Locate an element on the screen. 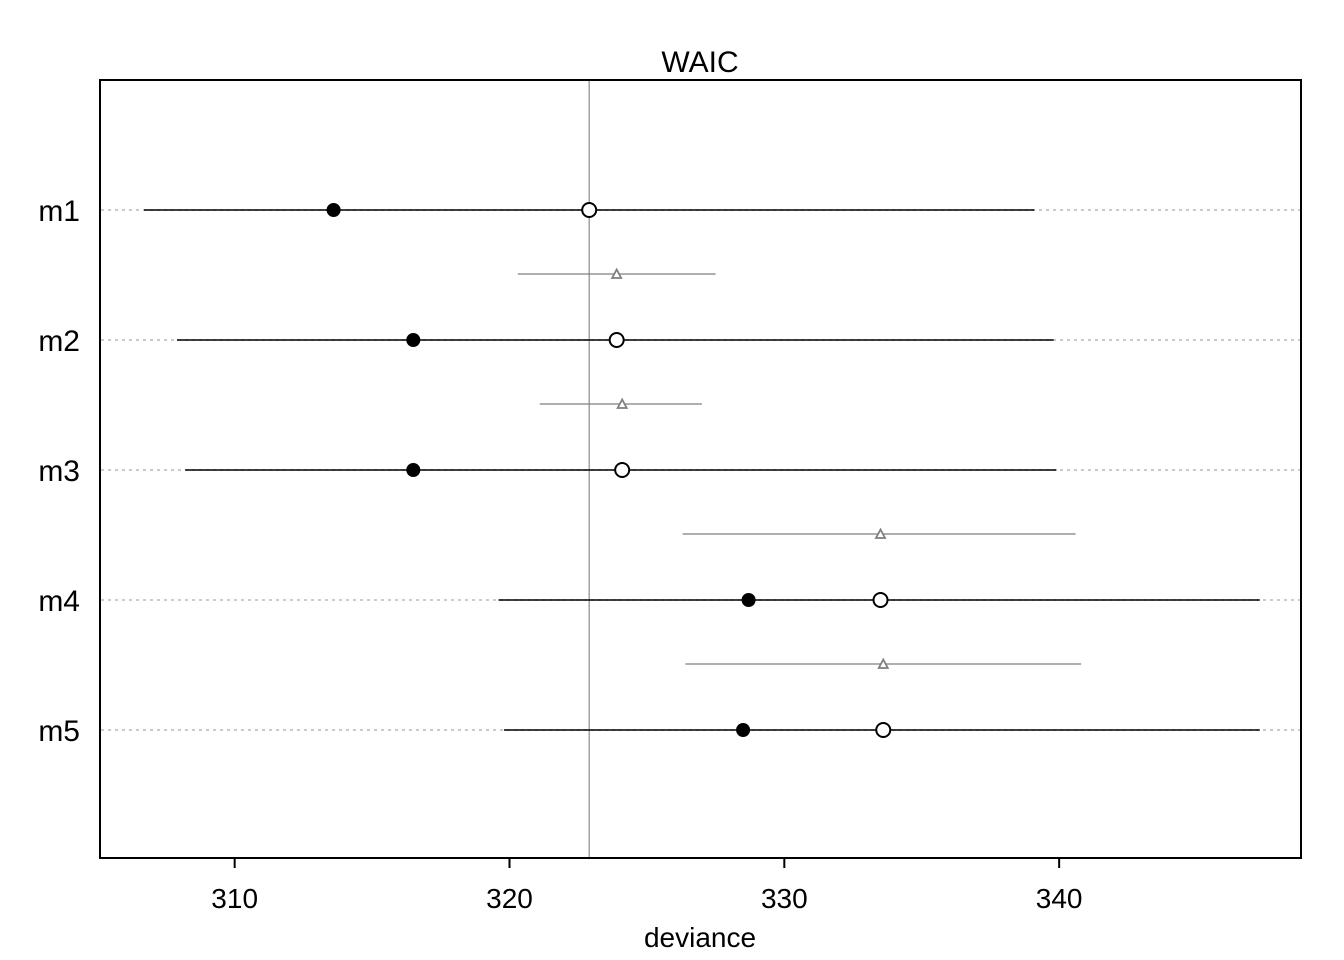 Image resolution: width=1344 pixels, height=960 pixels. model-label: m3 is located at coordinates (59, 471).